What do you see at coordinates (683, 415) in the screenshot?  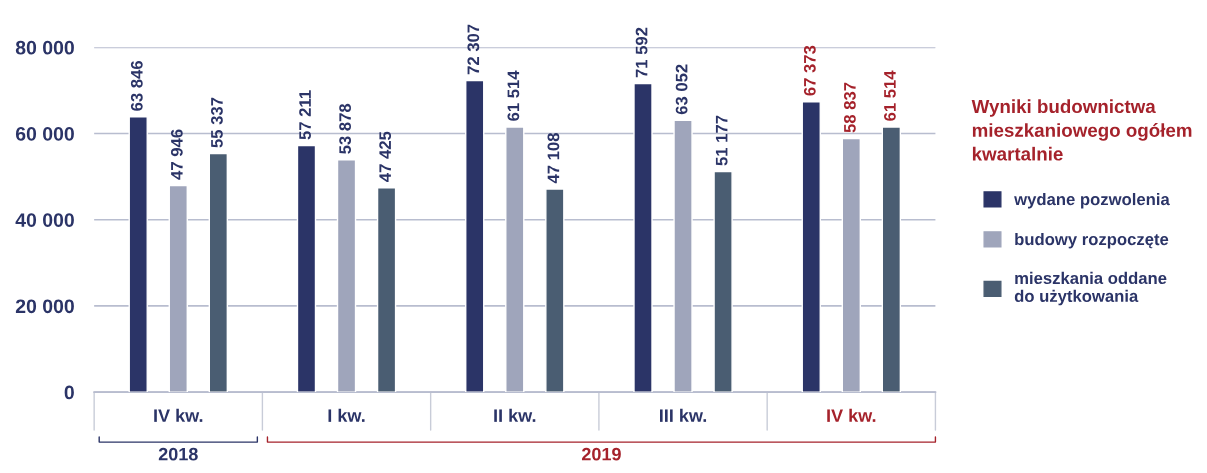 I see `x-tick-label: III kw.` at bounding box center [683, 415].